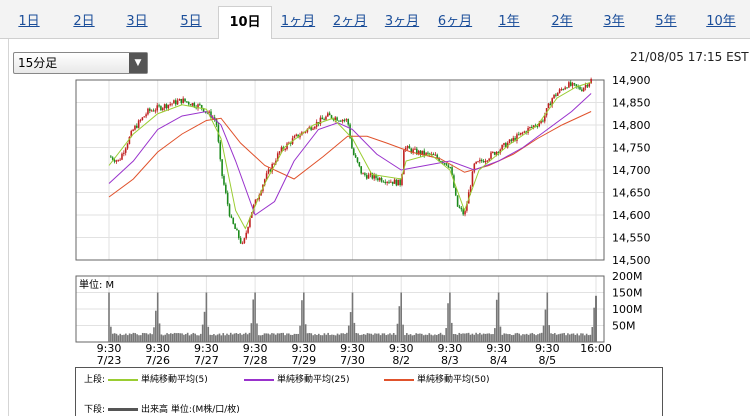 The height and width of the screenshot is (416, 750). Describe the element at coordinates (191, 21) in the screenshot. I see `tab-5d: 5日` at that location.